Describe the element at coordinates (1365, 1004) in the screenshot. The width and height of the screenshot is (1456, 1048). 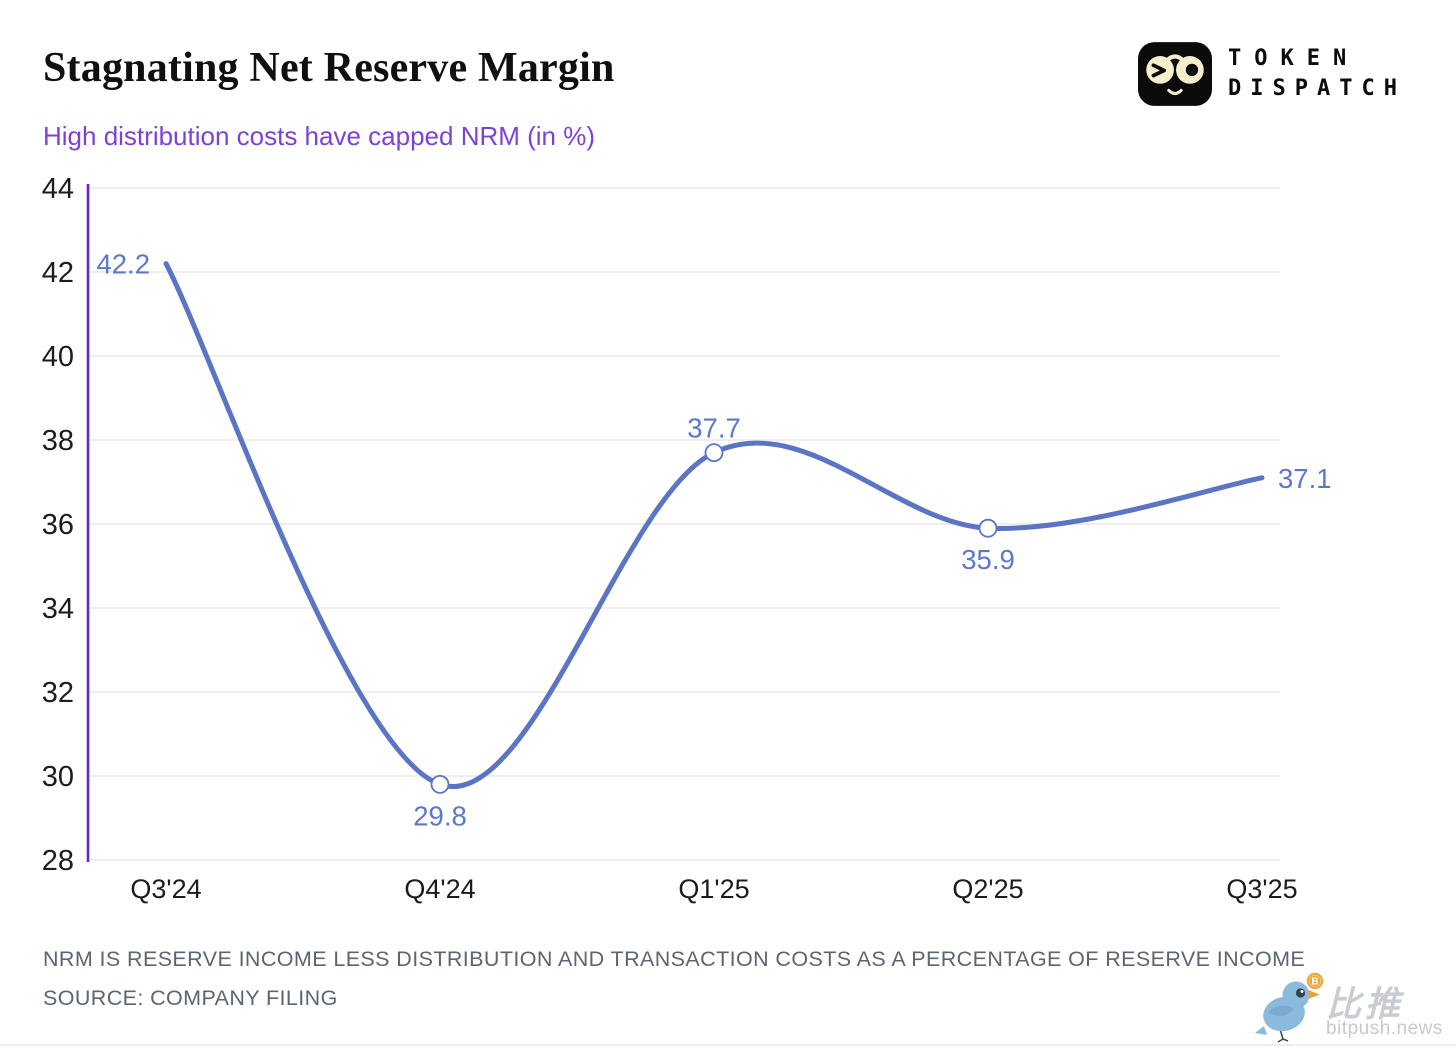
I see `bitpush-name-cn: 比推` at that location.